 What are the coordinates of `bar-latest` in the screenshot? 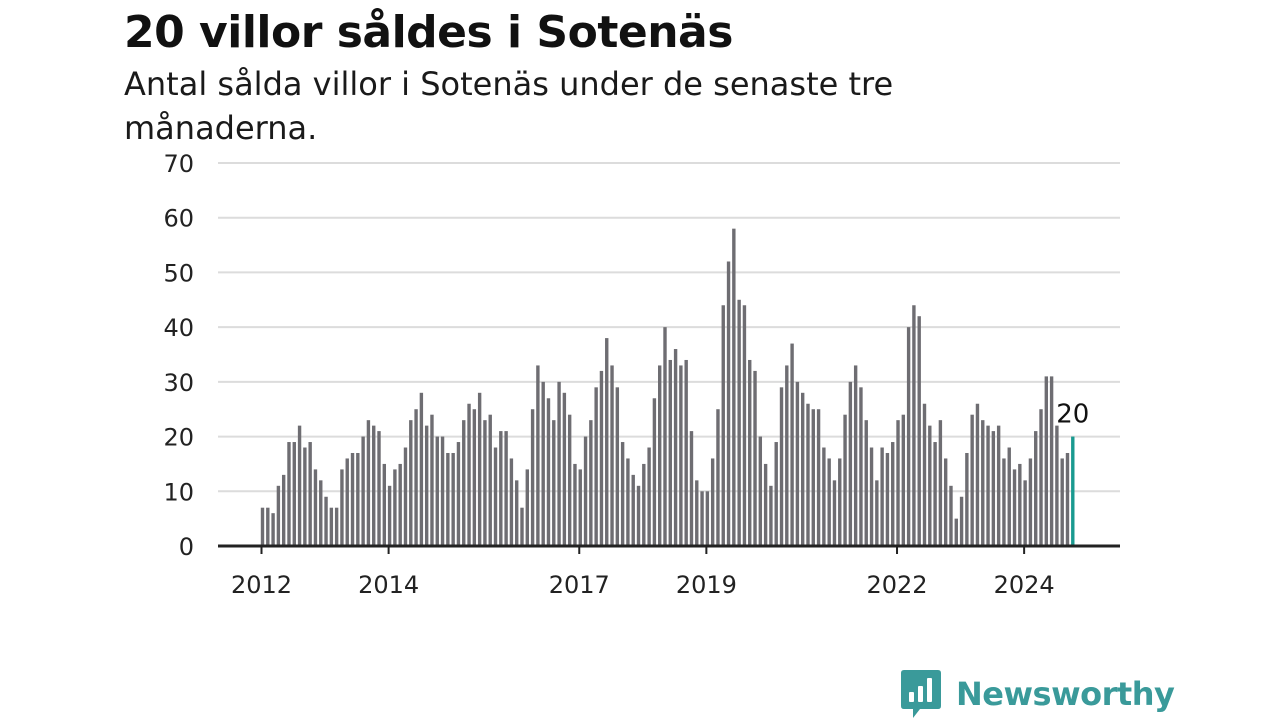 It's located at (1073, 491).